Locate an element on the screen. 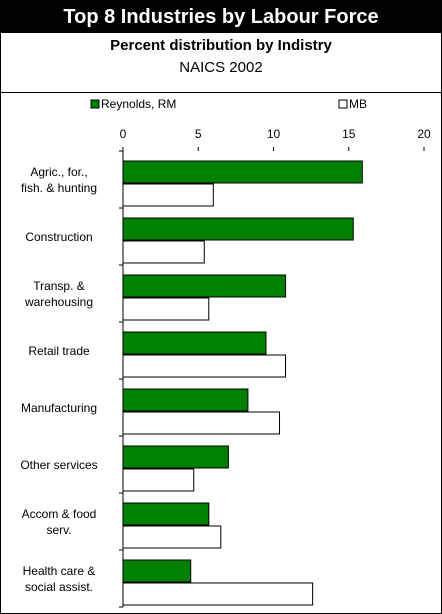 Image resolution: width=442 pixels, height=614 pixels. y-tick-label: Health care & social assist. is located at coordinates (59, 578).